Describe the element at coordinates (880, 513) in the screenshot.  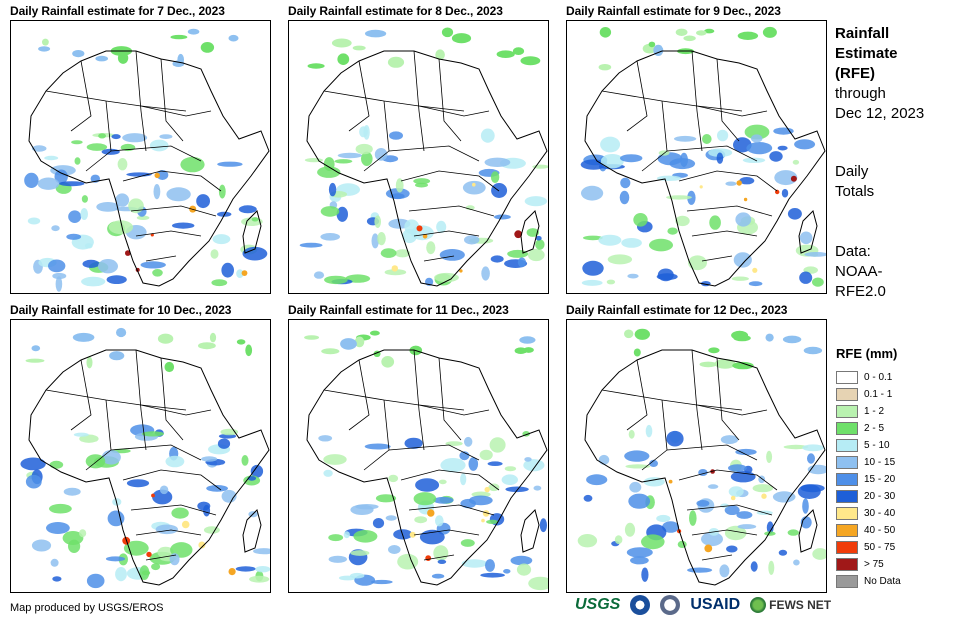
I see `legend-label: 30 - 40` at that location.